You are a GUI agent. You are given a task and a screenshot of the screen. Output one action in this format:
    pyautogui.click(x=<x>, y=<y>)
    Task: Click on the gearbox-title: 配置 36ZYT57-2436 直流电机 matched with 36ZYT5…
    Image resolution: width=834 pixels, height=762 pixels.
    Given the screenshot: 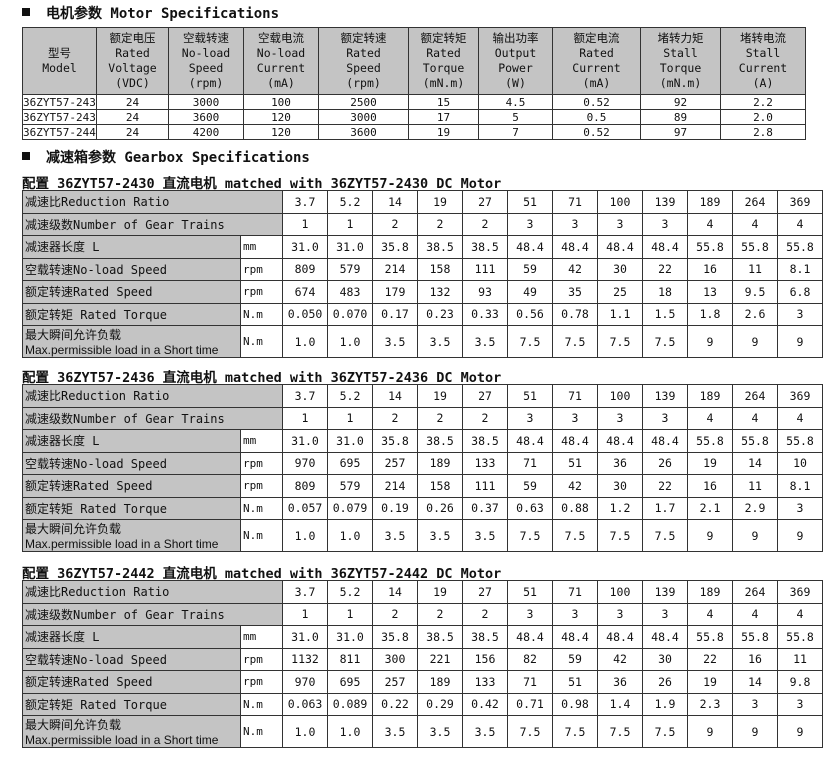 What is the action you would take?
    pyautogui.click(x=262, y=378)
    